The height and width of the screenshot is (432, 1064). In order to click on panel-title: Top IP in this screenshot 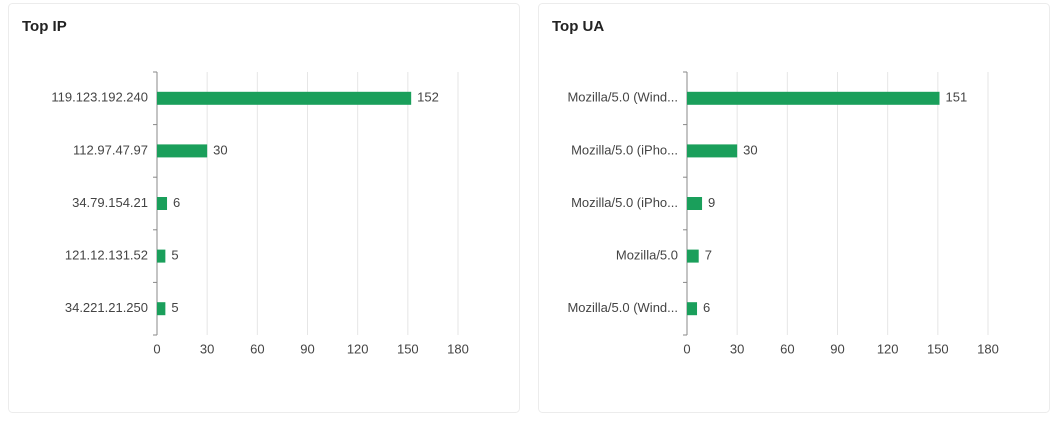, I will do `click(44, 26)`.